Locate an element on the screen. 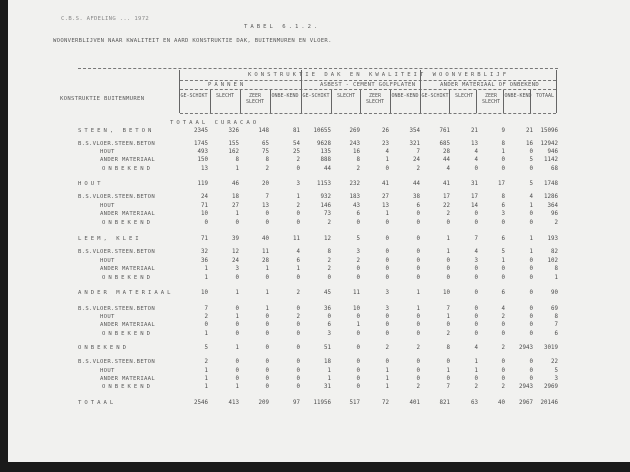  cell-value: 21 is located at coordinates (474, 131).